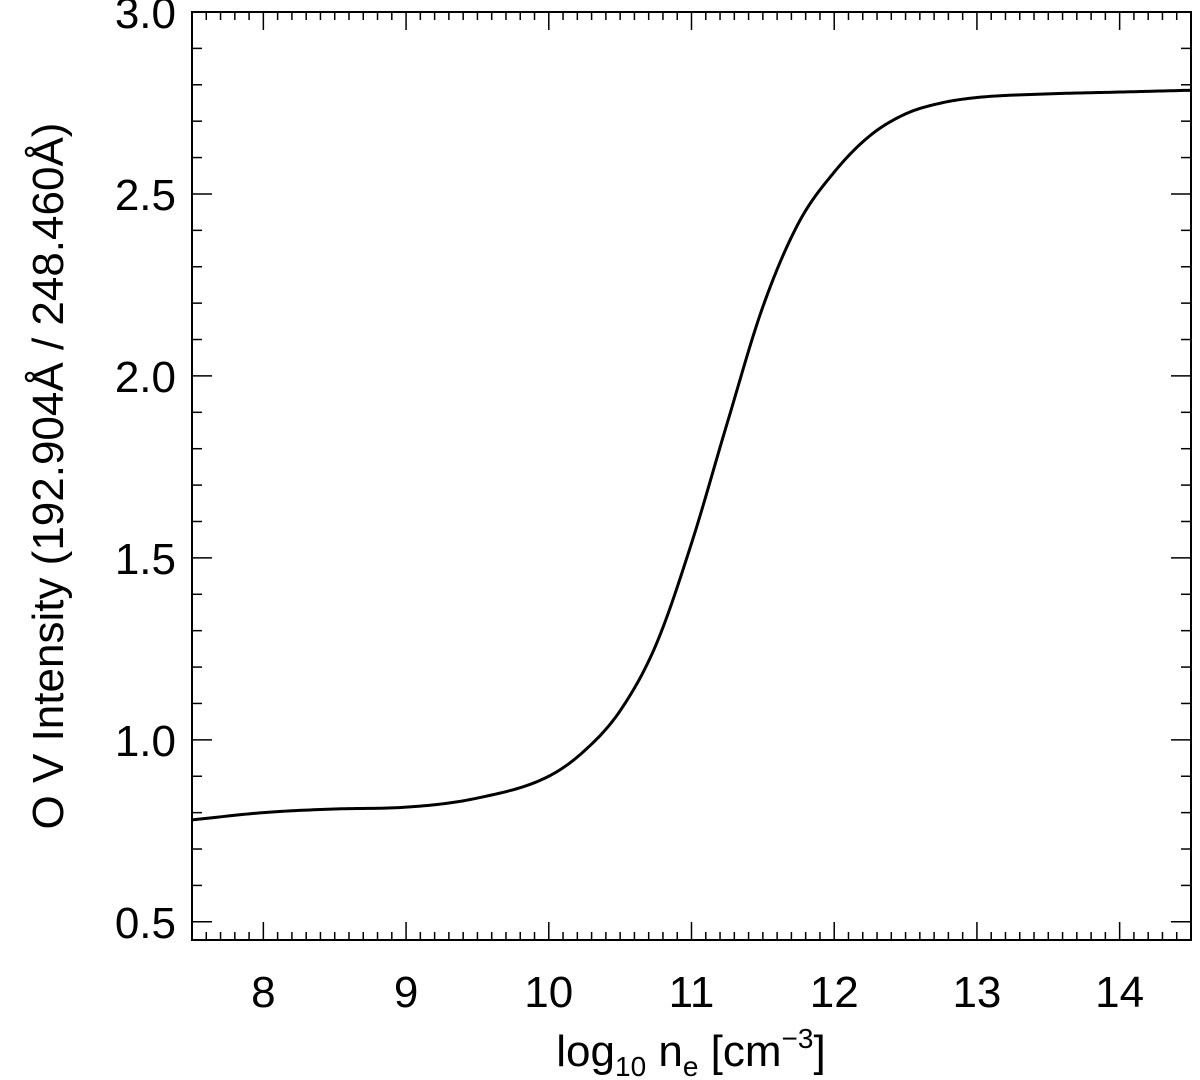  What do you see at coordinates (406, 992) in the screenshot?
I see `x-tick-label: 9` at bounding box center [406, 992].